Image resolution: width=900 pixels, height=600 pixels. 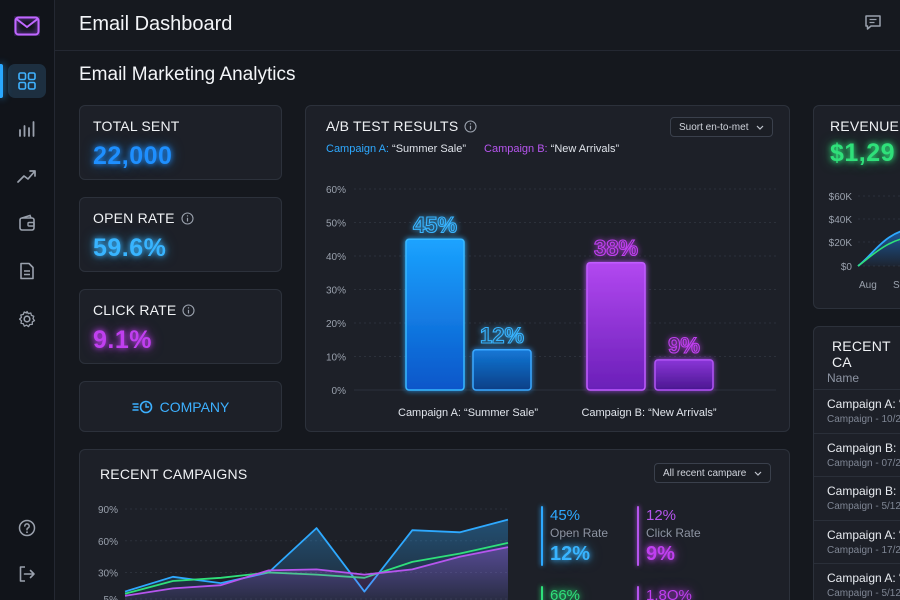 I want to click on sort-dropdown: Suort en-to-met, so click(x=722, y=127).